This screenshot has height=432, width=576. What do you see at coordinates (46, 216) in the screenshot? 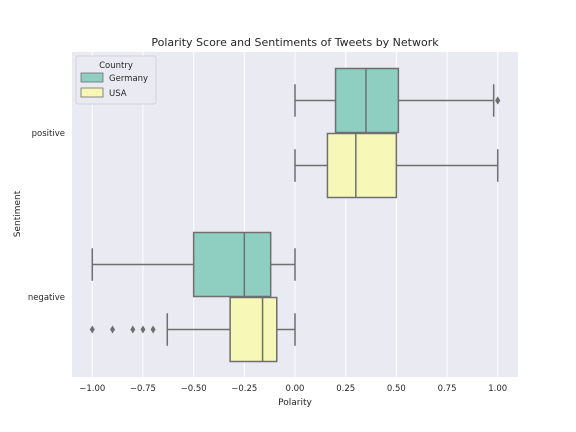
I see `y-axis-categories: positive negative` at bounding box center [46, 216].